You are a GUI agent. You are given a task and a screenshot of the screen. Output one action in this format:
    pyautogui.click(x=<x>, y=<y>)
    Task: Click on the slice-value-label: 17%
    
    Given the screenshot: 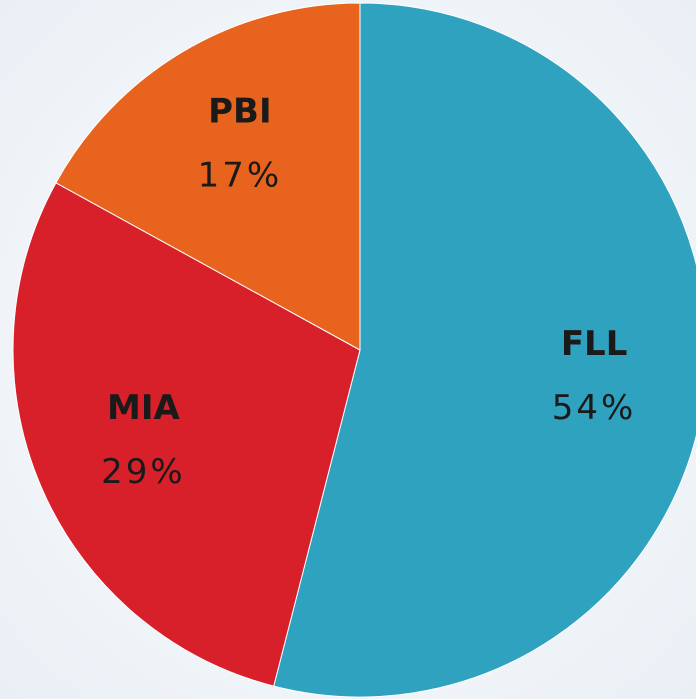 What is the action you would take?
    pyautogui.click(x=240, y=175)
    